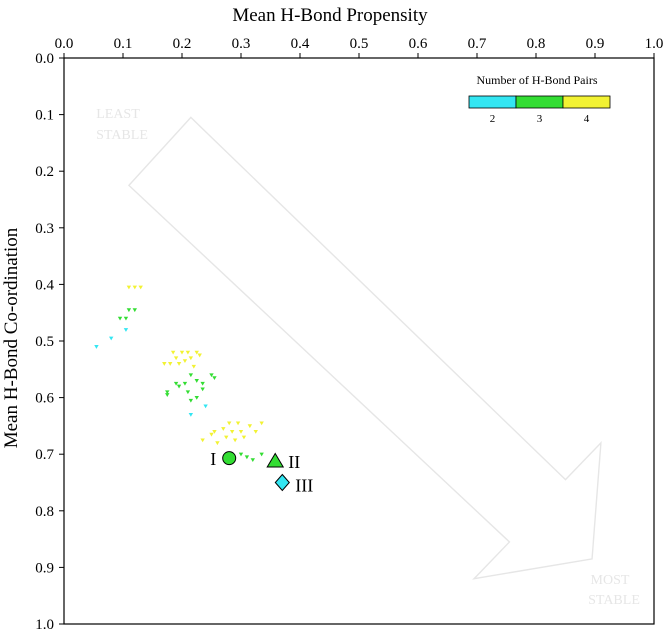 This screenshot has width=666, height=635. Describe the element at coordinates (179, 374) in the screenshot. I see `data-points` at that location.